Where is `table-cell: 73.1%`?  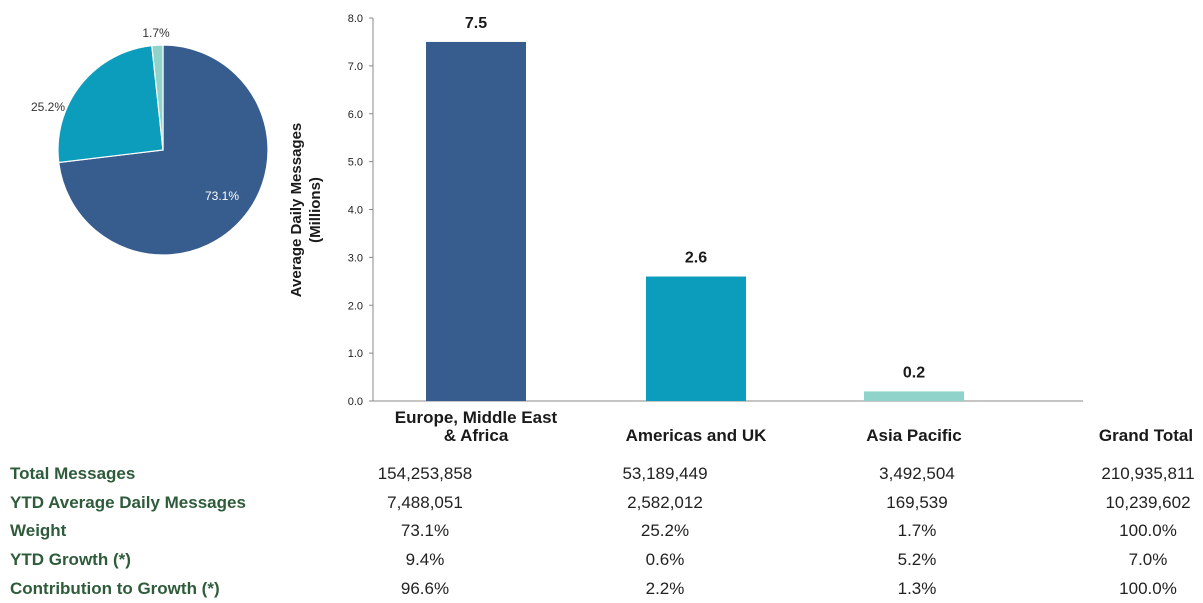
table-cell: 73.1% is located at coordinates (425, 531).